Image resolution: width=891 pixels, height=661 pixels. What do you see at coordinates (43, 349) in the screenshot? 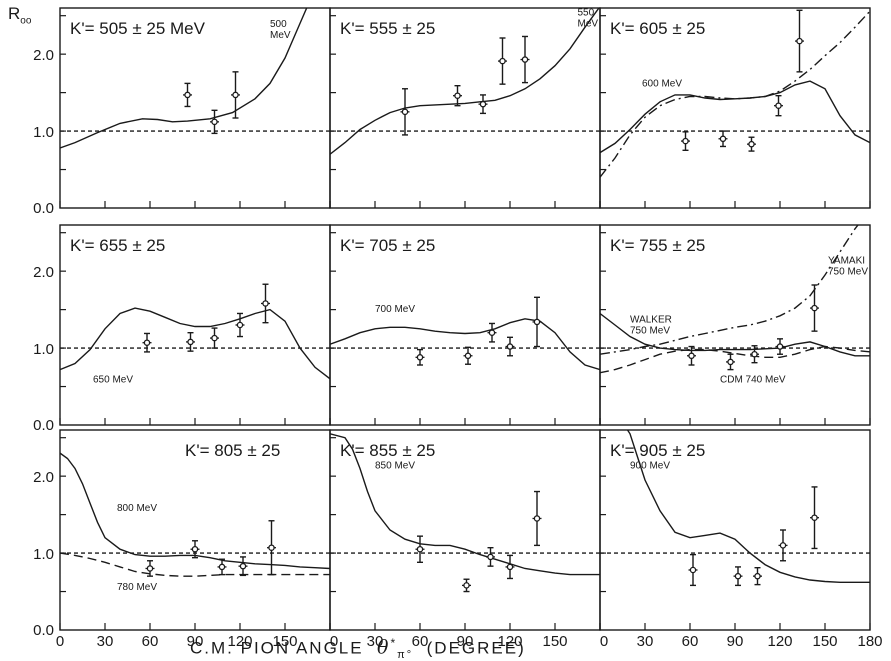
I see `y-tick-label: 1.0` at bounding box center [43, 349].